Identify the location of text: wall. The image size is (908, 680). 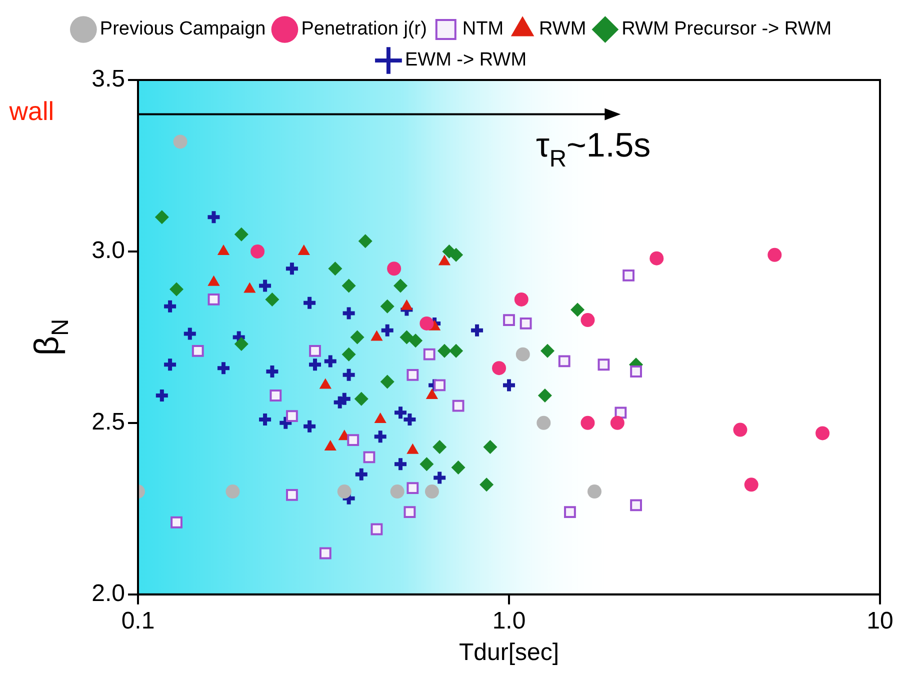
(31, 111).